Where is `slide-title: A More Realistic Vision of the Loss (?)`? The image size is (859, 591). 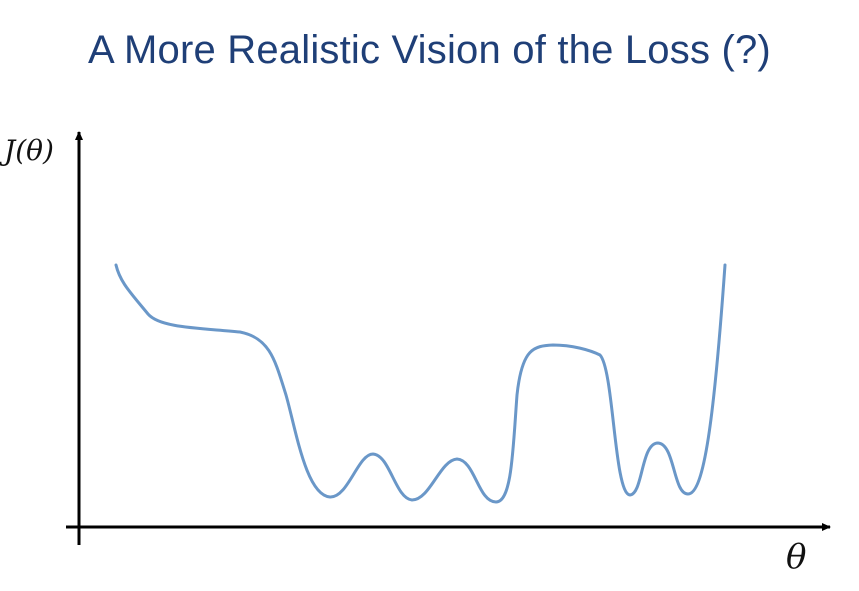
slide-title: A More Realistic Vision of the Loss (?) is located at coordinates (429, 50).